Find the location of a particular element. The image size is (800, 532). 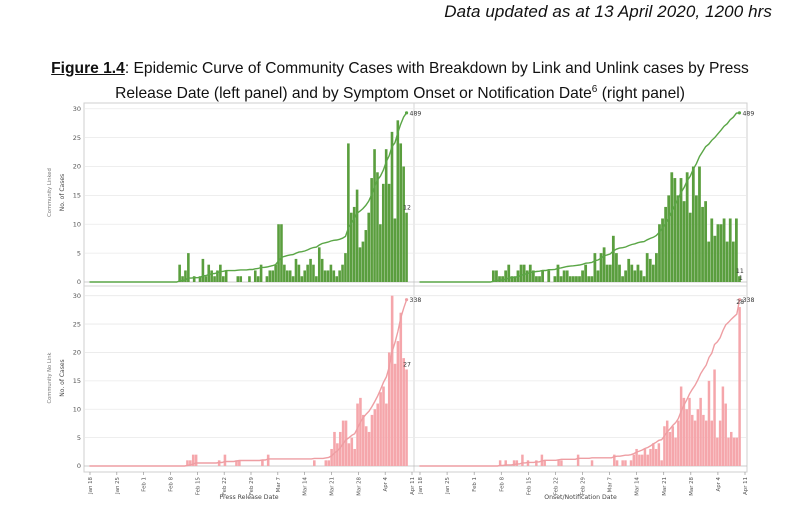

x-tick-label: Jan 25 is located at coordinates (448, 486).